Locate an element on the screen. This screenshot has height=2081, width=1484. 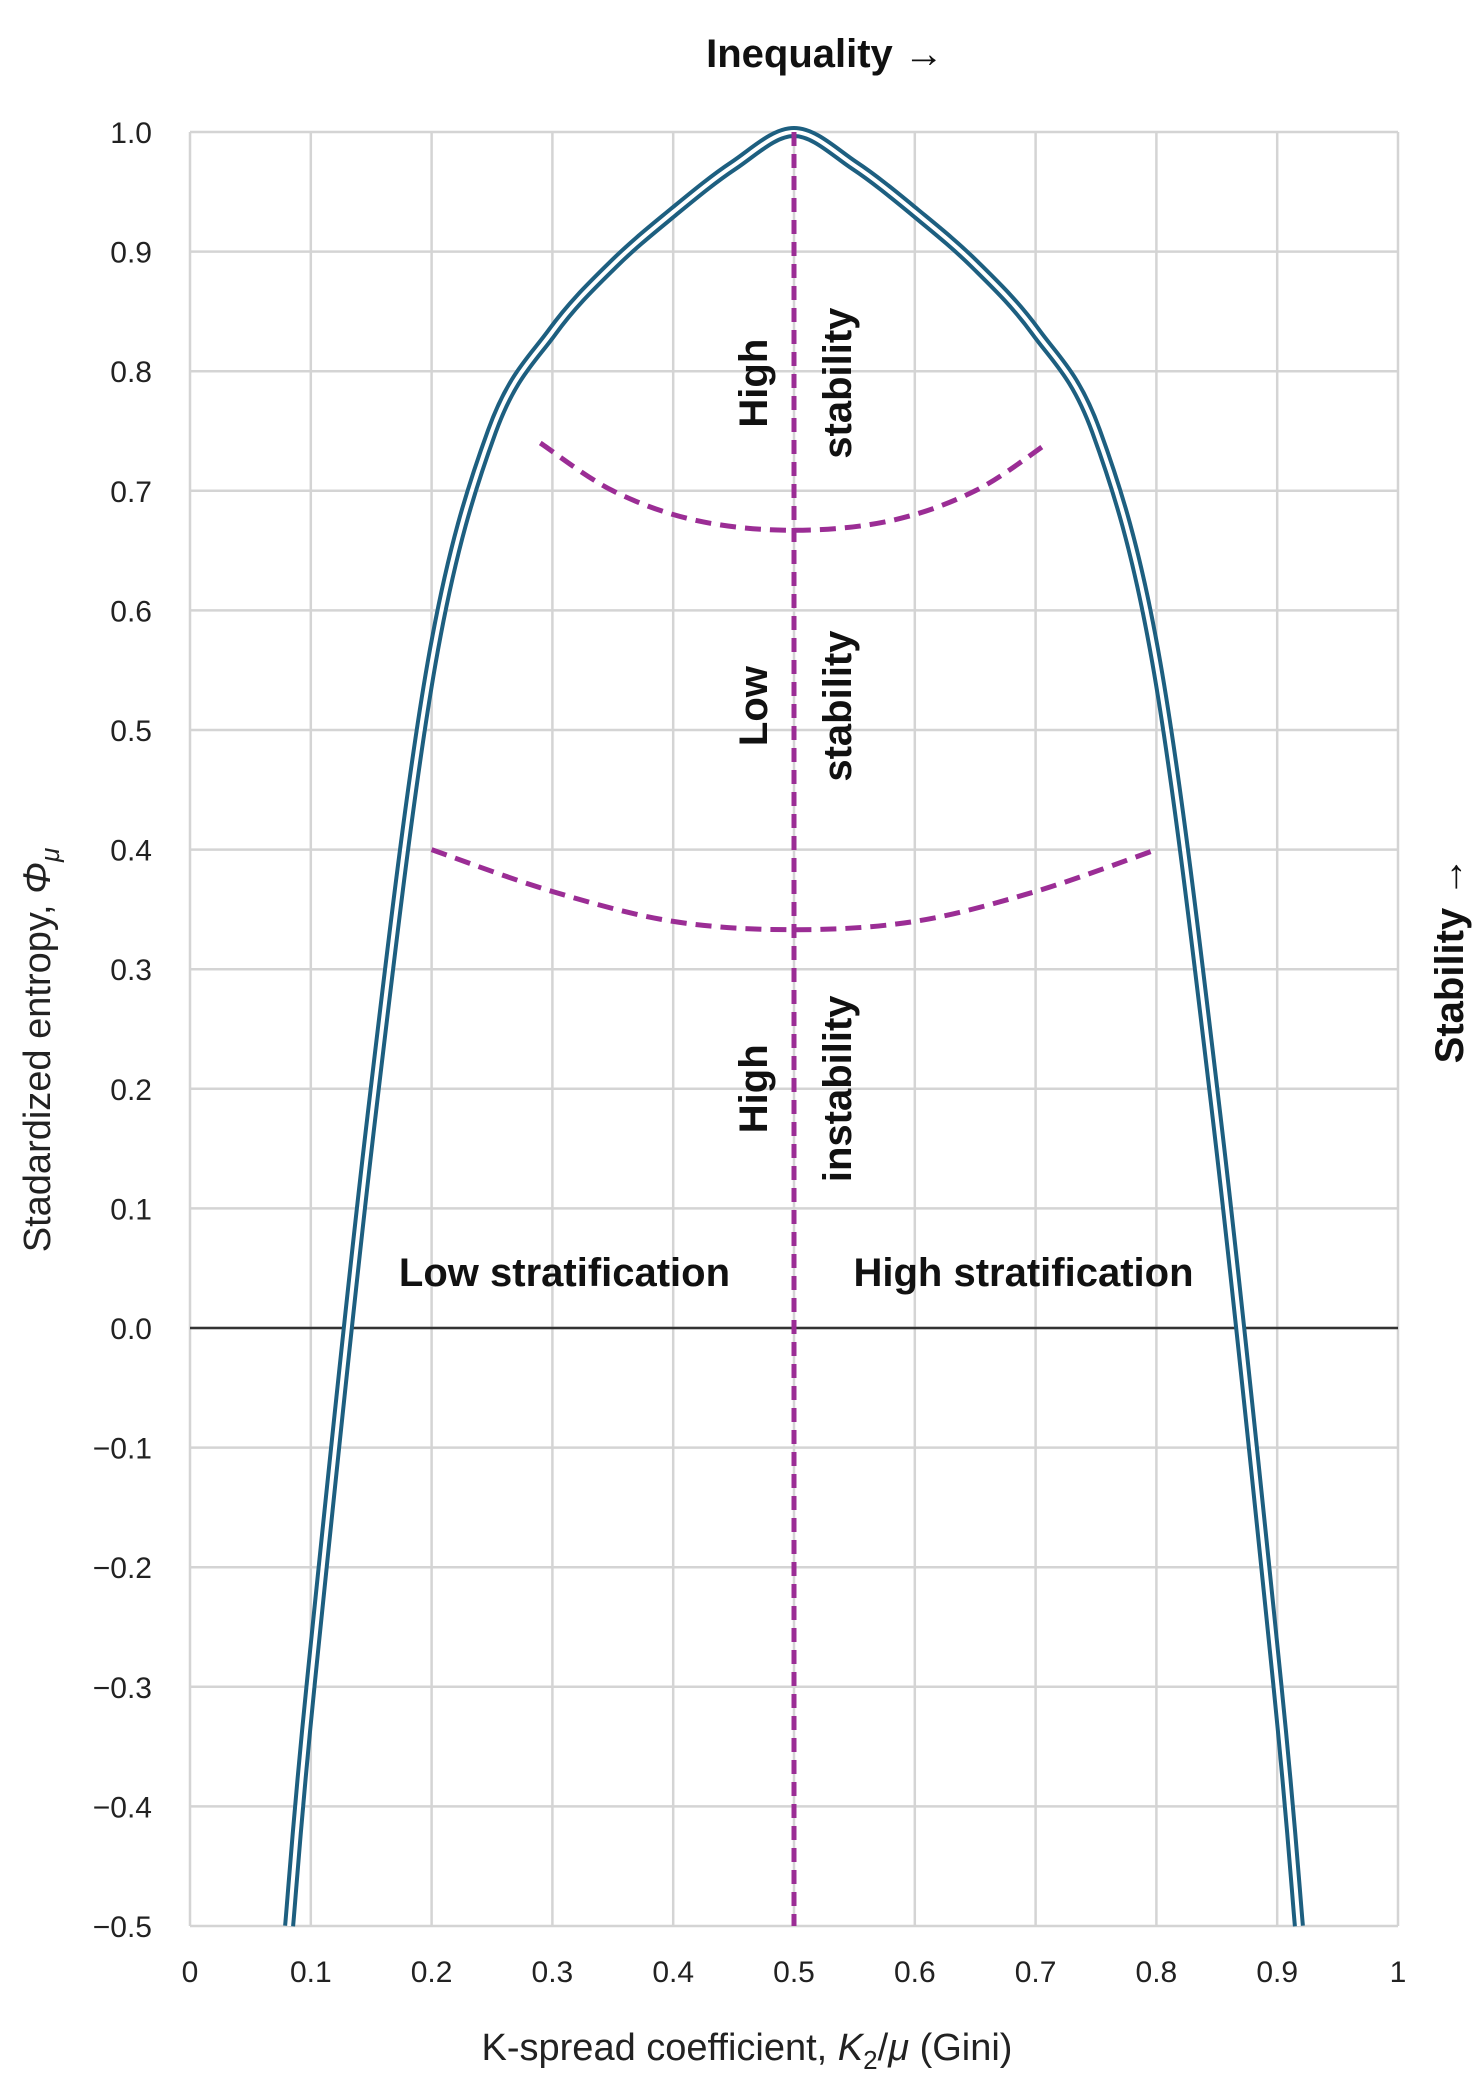
y-tick-label: 0.5 is located at coordinates (131, 731).